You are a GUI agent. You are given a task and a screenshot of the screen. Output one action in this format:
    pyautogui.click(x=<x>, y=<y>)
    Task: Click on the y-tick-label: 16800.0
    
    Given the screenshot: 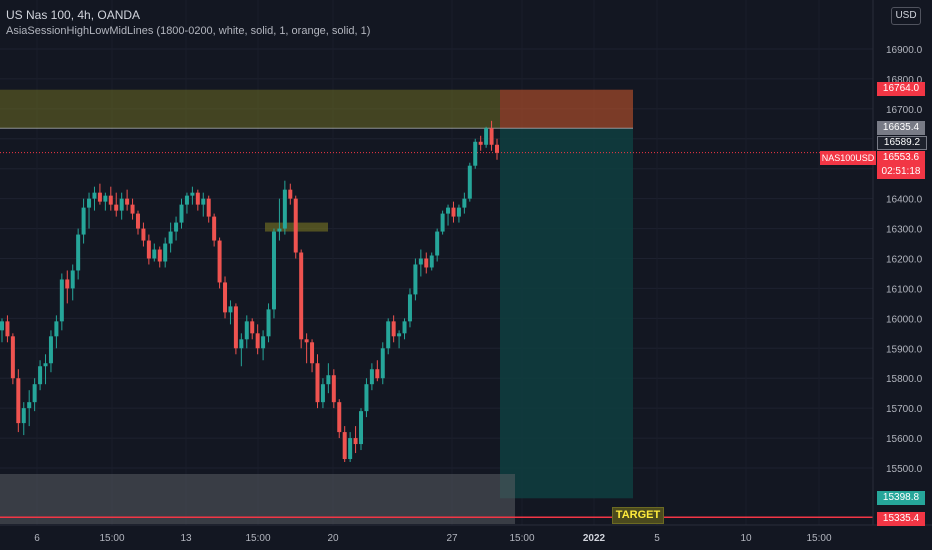 What is the action you would take?
    pyautogui.click(x=904, y=80)
    